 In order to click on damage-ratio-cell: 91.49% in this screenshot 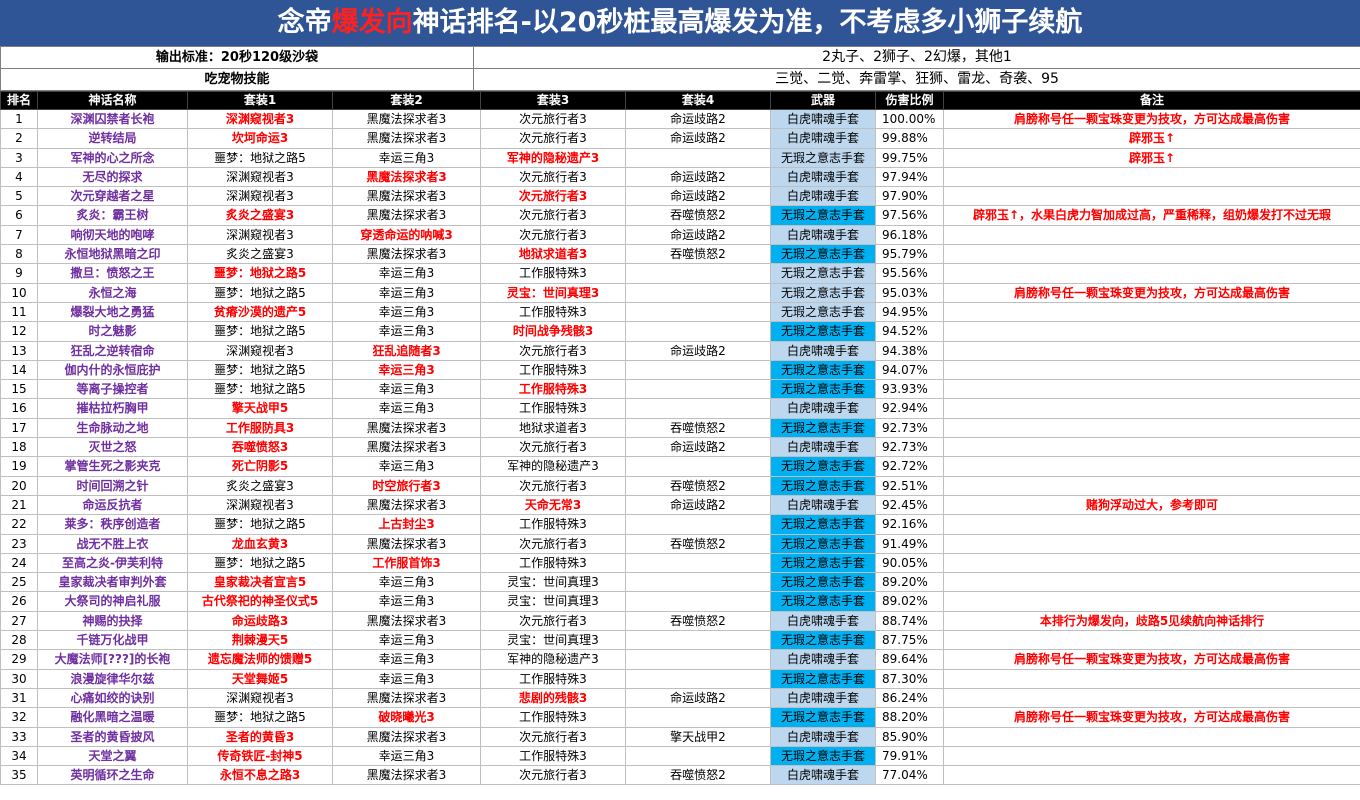, I will do `click(909, 543)`.